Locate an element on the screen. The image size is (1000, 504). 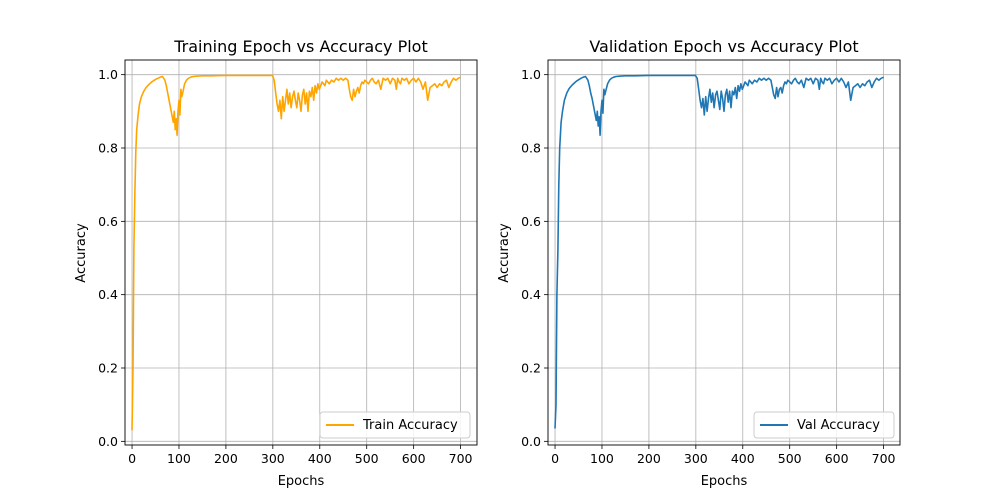
train-chart-title: Training Epoch vs Accuracy Plot is located at coordinates (300, 46).